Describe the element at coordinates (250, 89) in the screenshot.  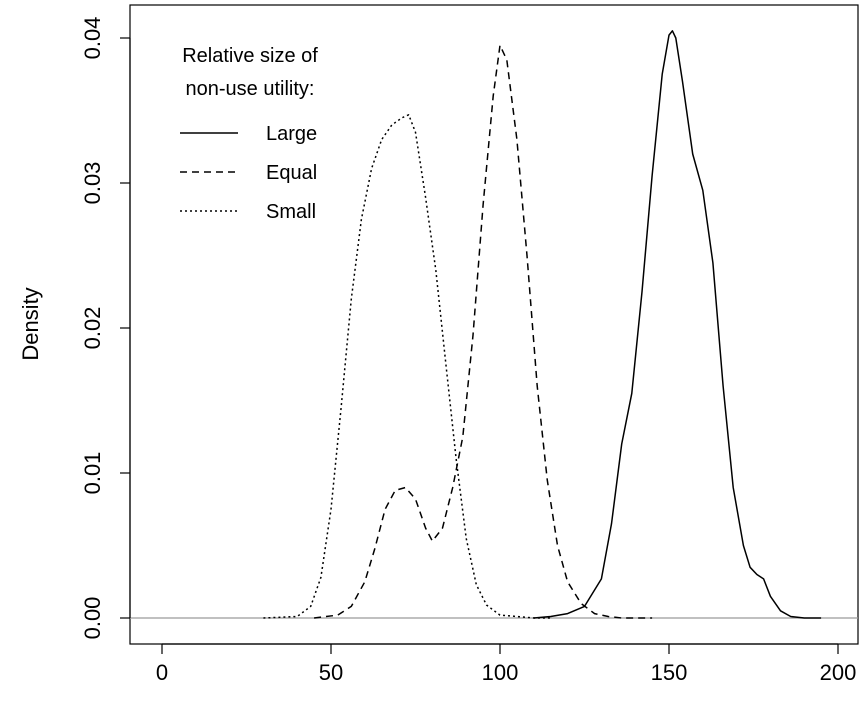
I see `legend-title-line: non-use utility:` at that location.